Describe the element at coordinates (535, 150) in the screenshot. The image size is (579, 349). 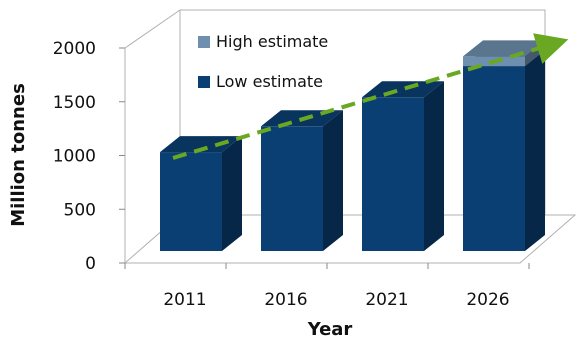
I see `bar-low-estimate-2026-side` at that location.